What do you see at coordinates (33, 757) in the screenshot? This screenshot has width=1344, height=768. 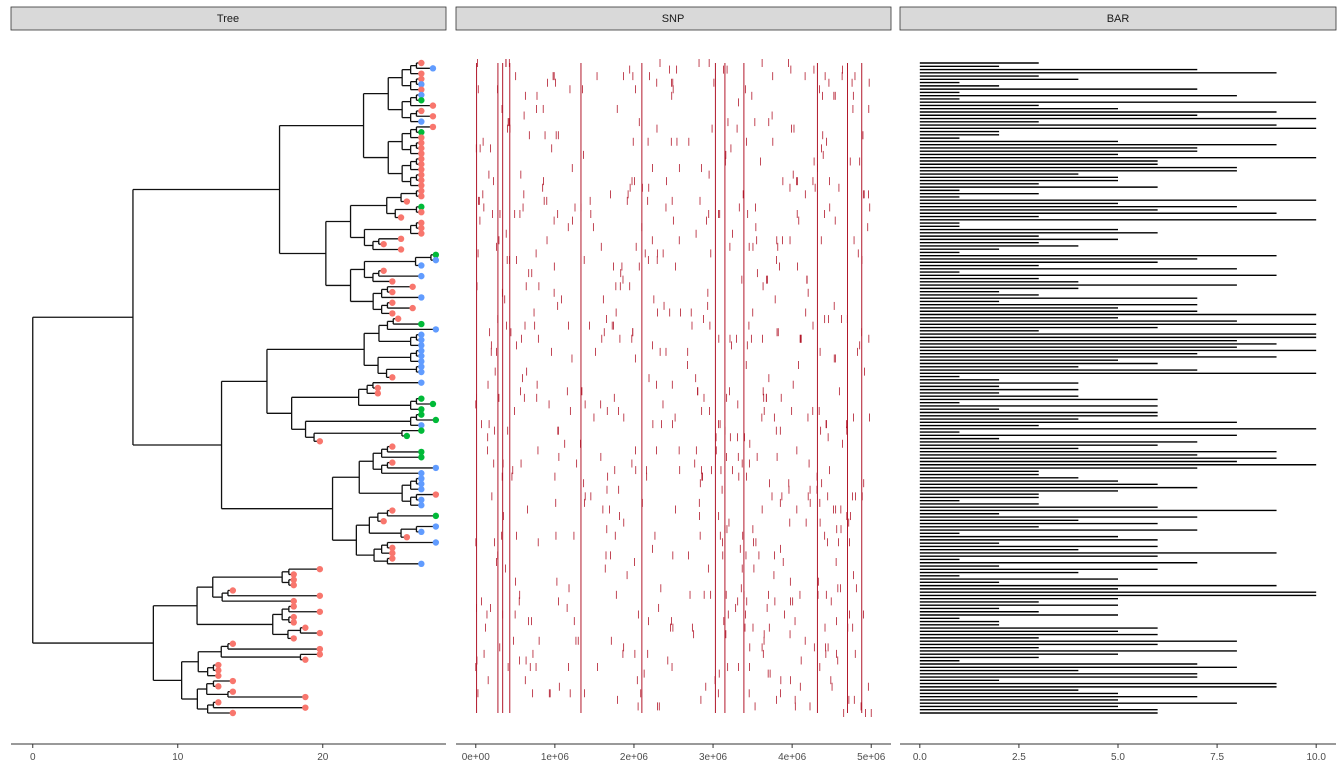 I see `tree-x-tick-label: 0` at bounding box center [33, 757].